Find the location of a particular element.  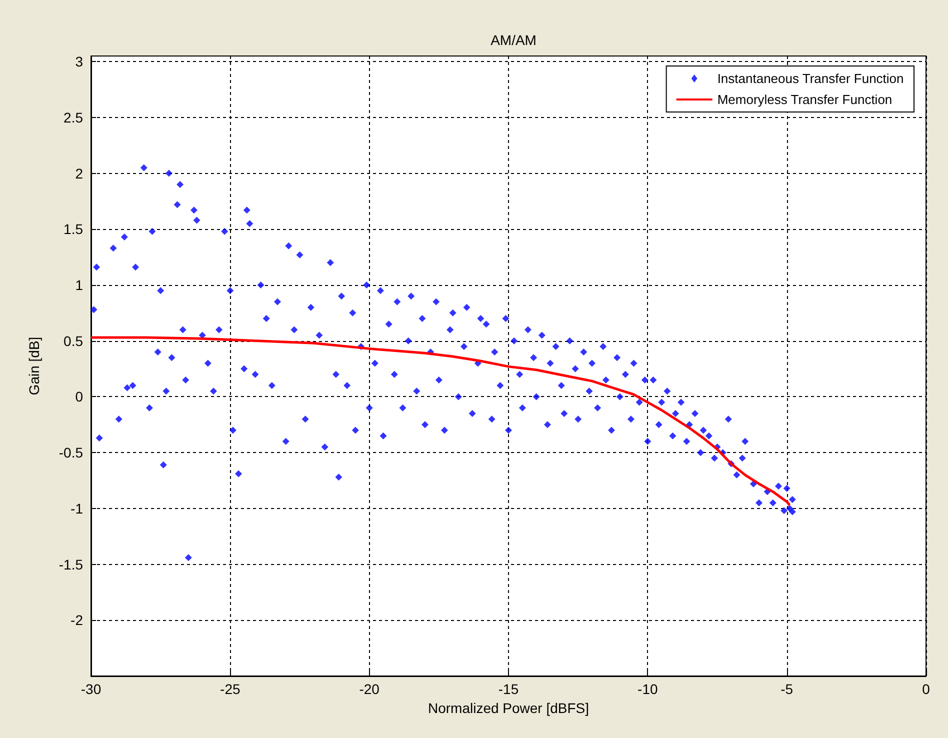

y-tick-label: 0.5 is located at coordinates (74, 340).